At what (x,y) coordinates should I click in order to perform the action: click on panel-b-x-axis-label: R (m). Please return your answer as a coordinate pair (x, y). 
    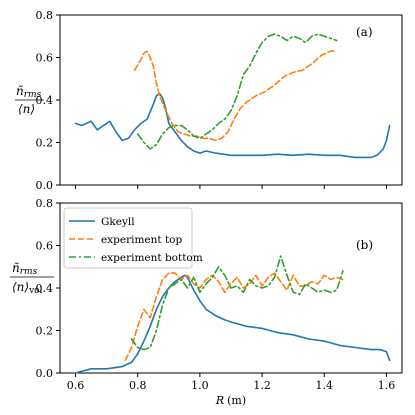
    Looking at the image, I should click on (230, 400).